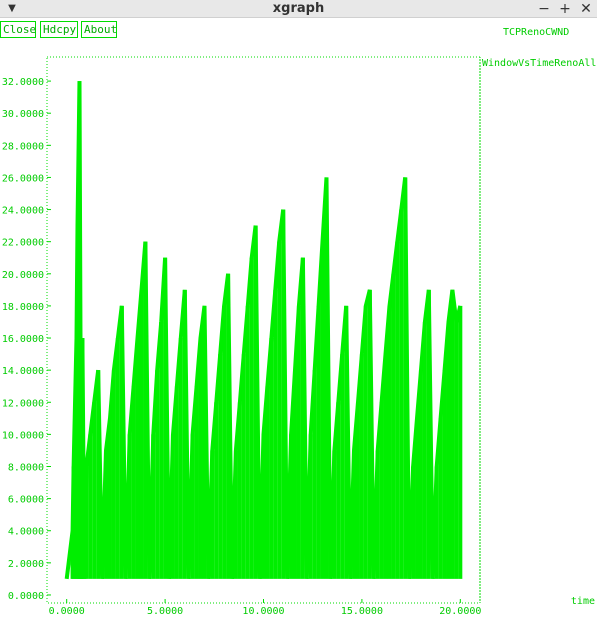  What do you see at coordinates (460, 611) in the screenshot?
I see `x-tick-label: 20.0000` at bounding box center [460, 611].